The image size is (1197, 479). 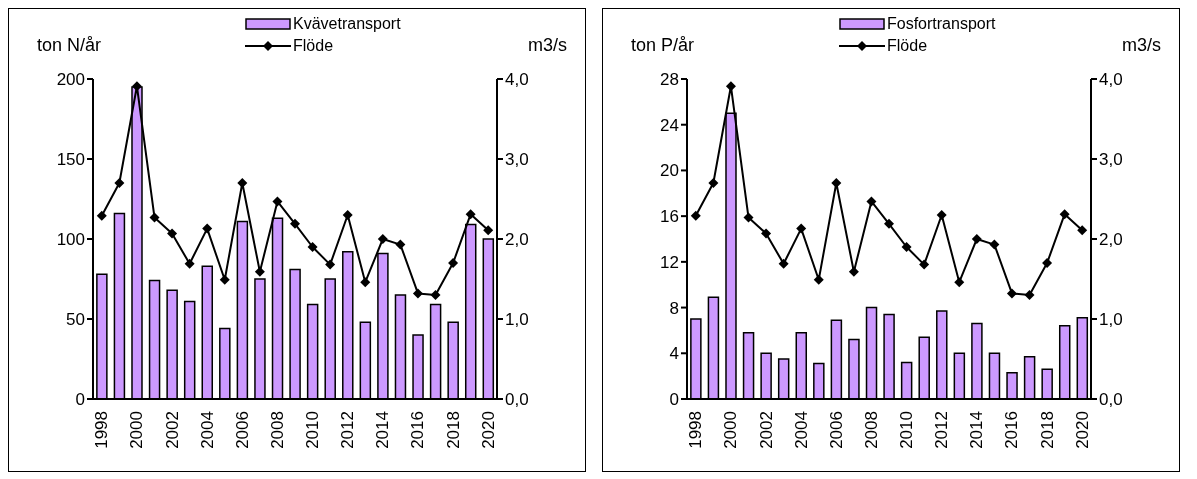 I want to click on y-tick-label: 20, so click(x=669, y=171).